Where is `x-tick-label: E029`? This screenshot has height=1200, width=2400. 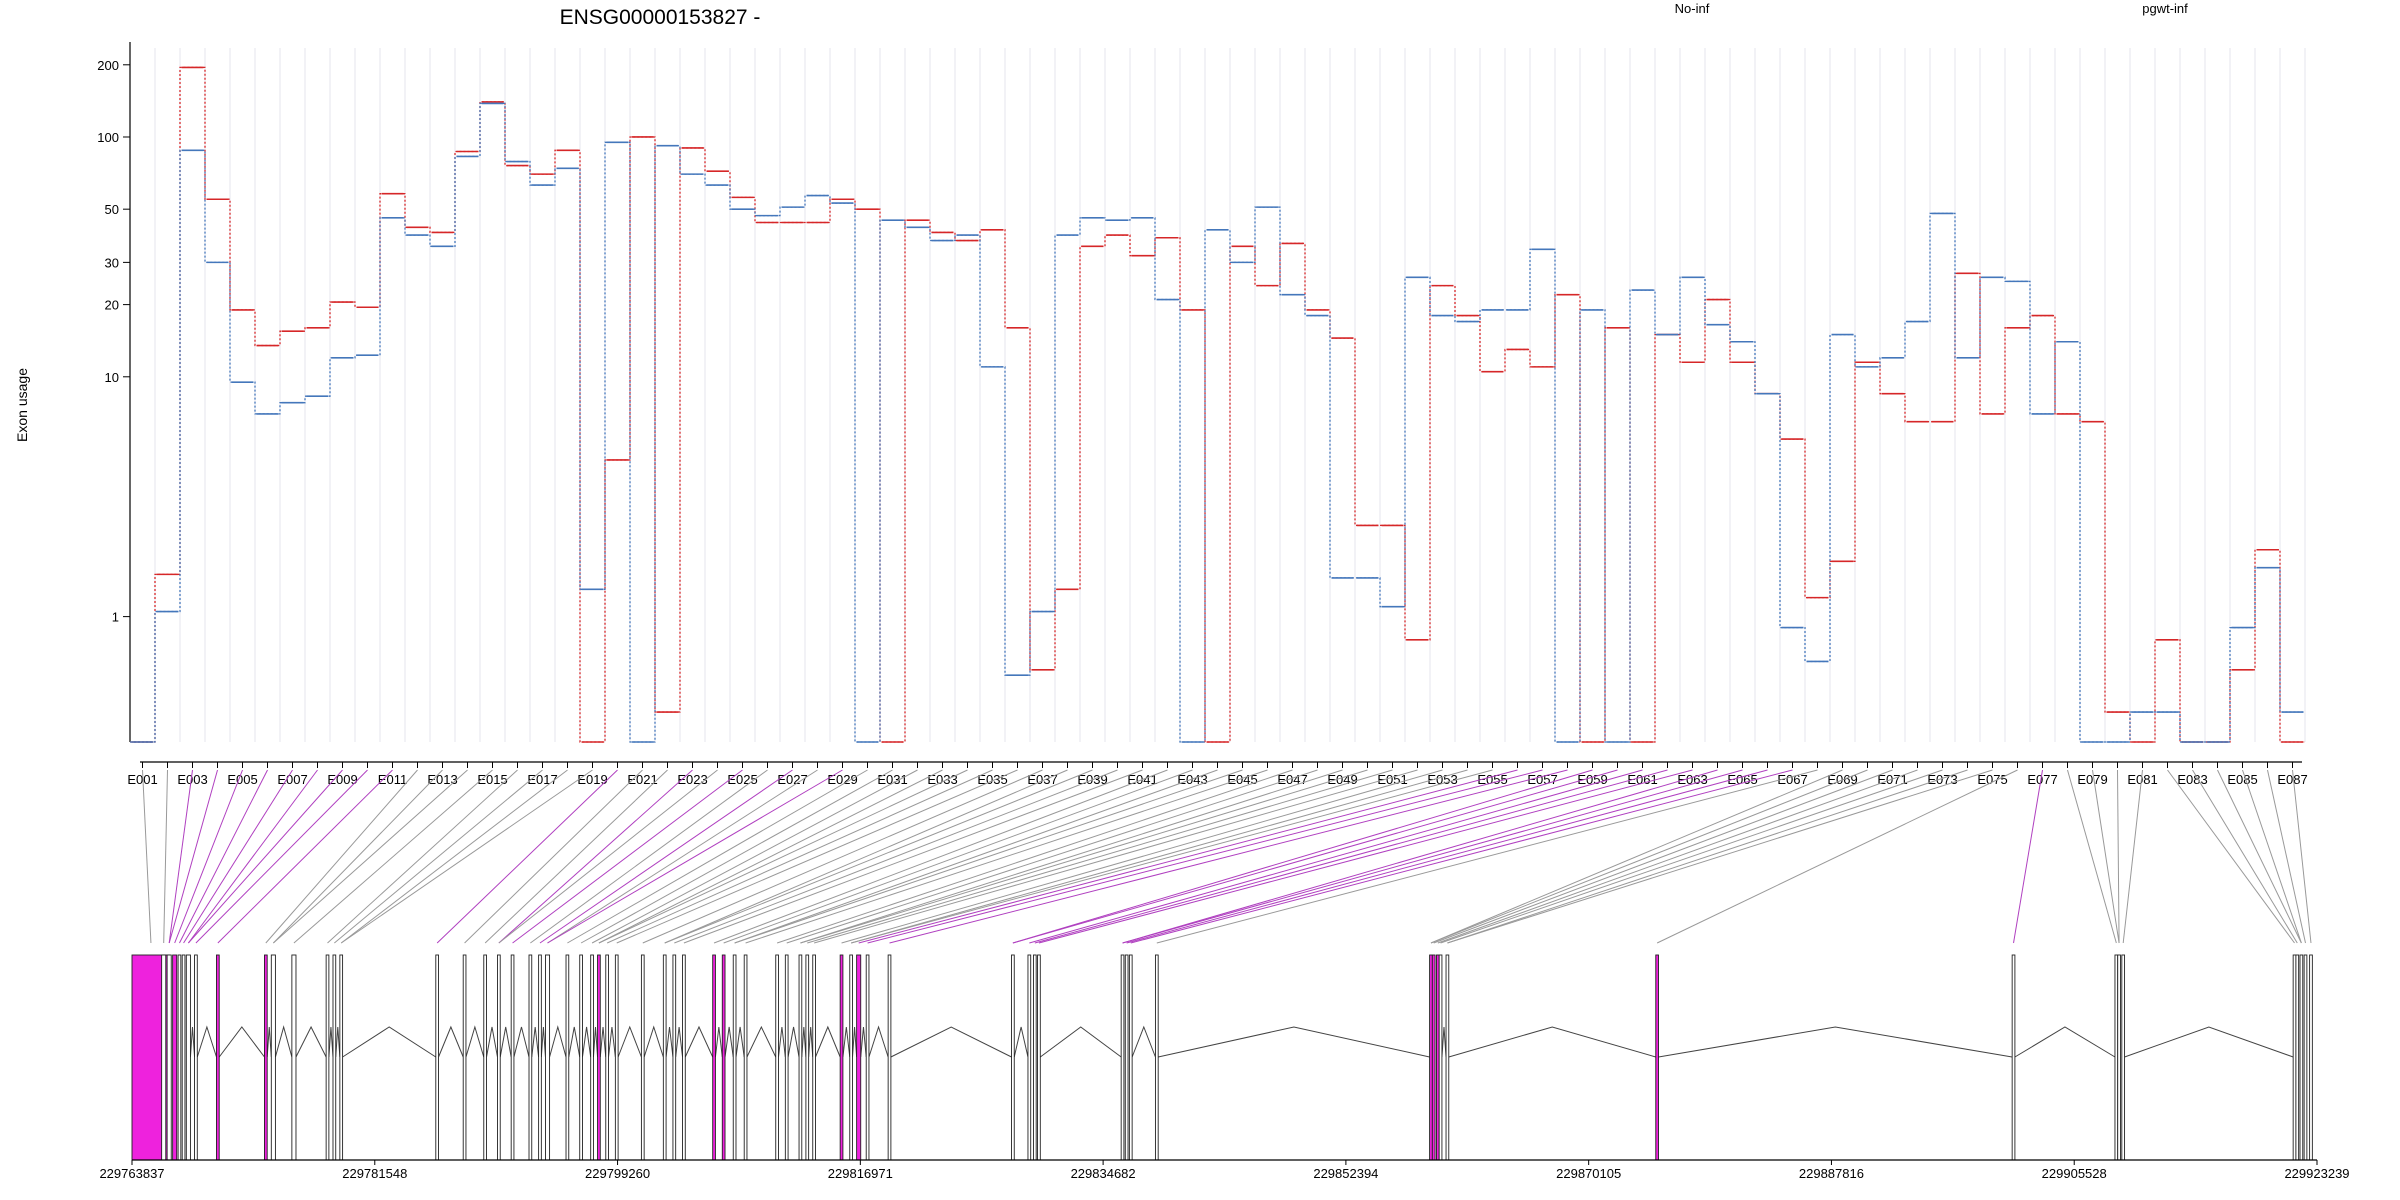
x-tick-label: E029 is located at coordinates (842, 779).